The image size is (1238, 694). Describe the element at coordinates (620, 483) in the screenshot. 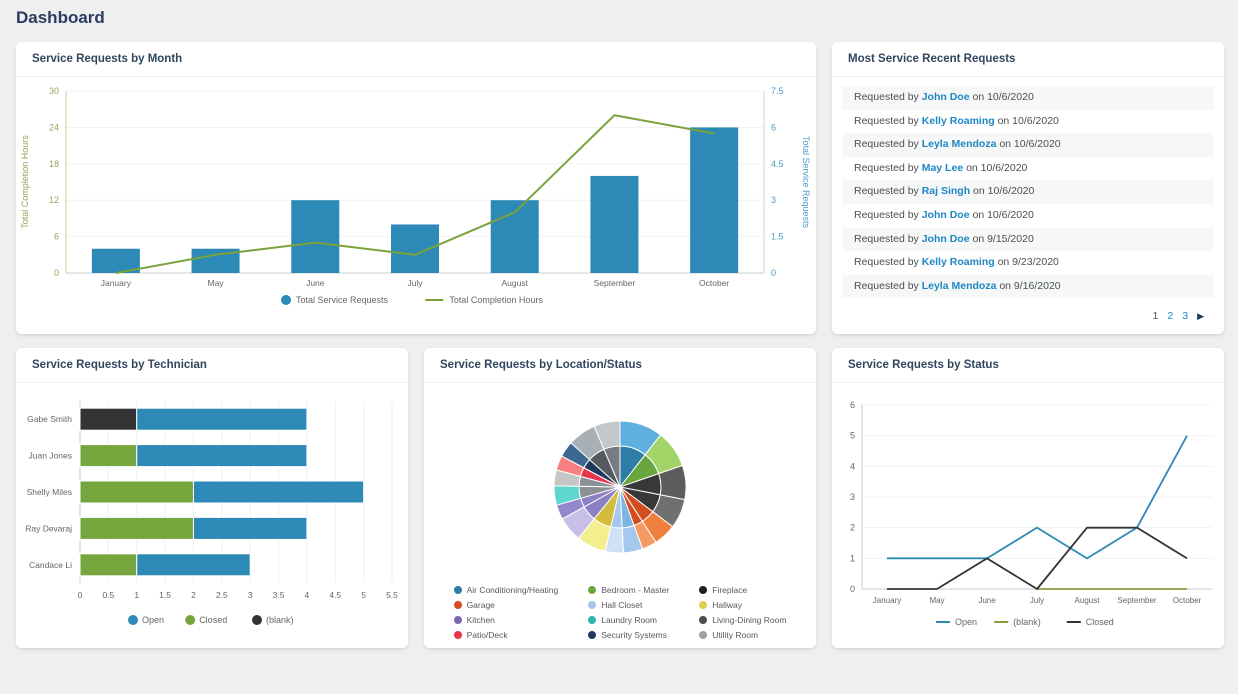

I see `location-pie-chart` at that location.